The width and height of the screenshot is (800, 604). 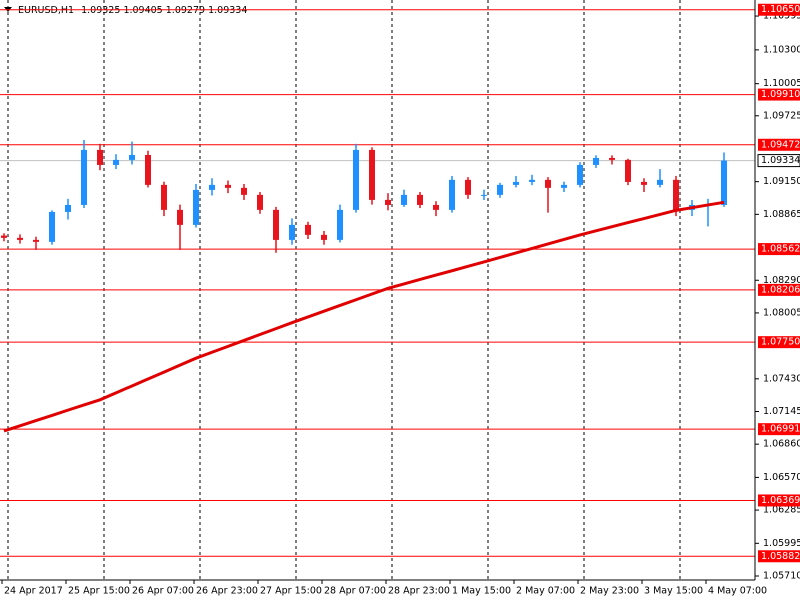 I want to click on x-tick-label: 2 May 07:00, so click(x=545, y=591).